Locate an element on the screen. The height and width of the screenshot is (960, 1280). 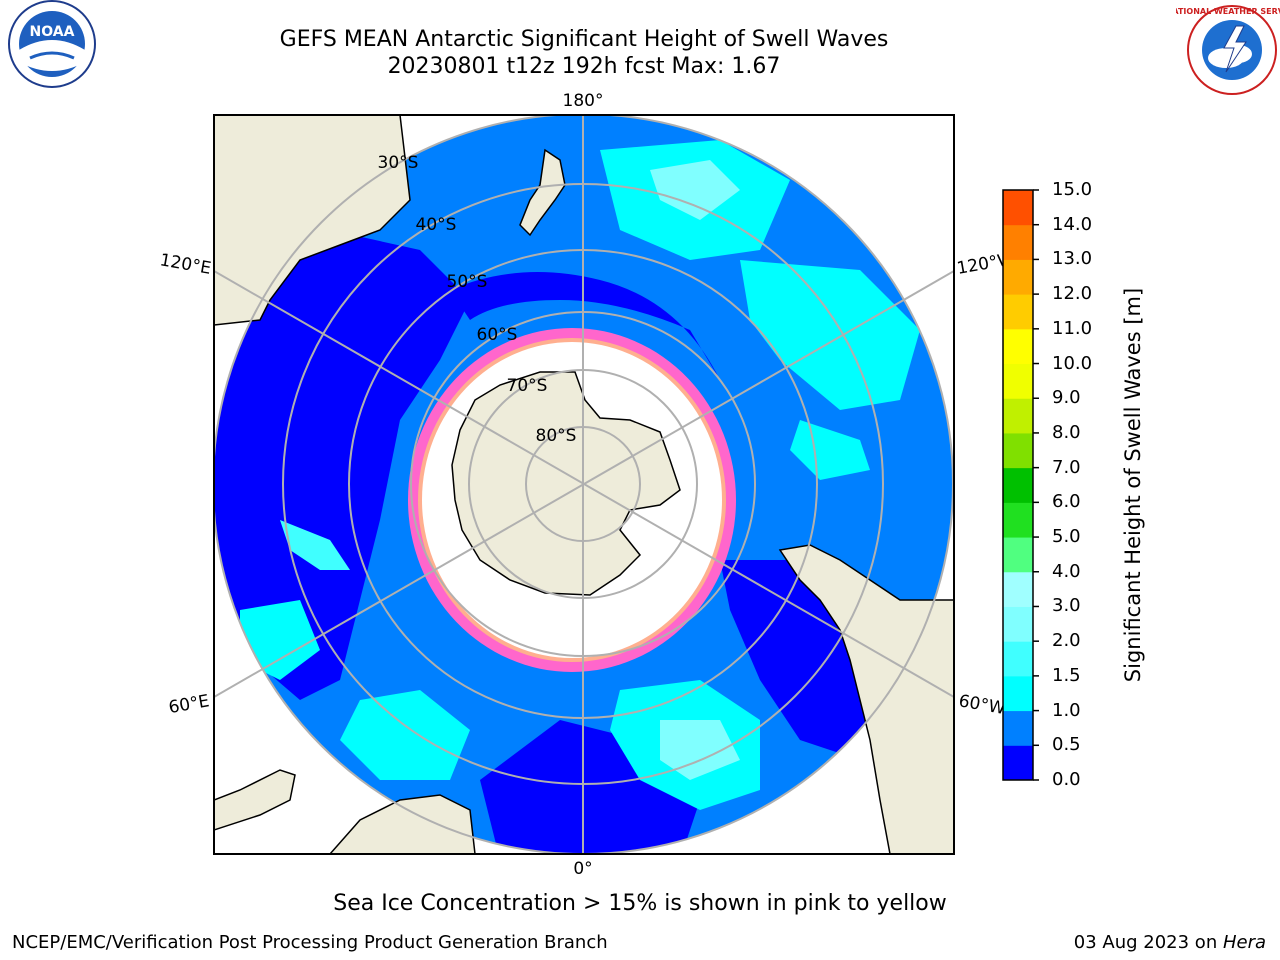
low-swell-region-west is located at coordinates (342, 465).